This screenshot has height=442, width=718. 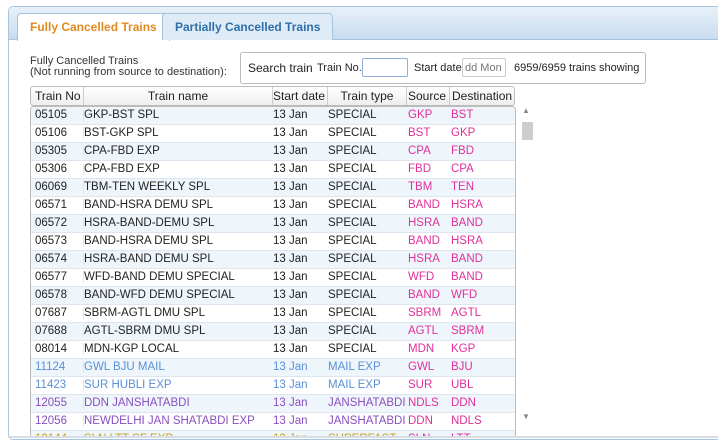 I want to click on train-no-input, so click(x=385, y=67).